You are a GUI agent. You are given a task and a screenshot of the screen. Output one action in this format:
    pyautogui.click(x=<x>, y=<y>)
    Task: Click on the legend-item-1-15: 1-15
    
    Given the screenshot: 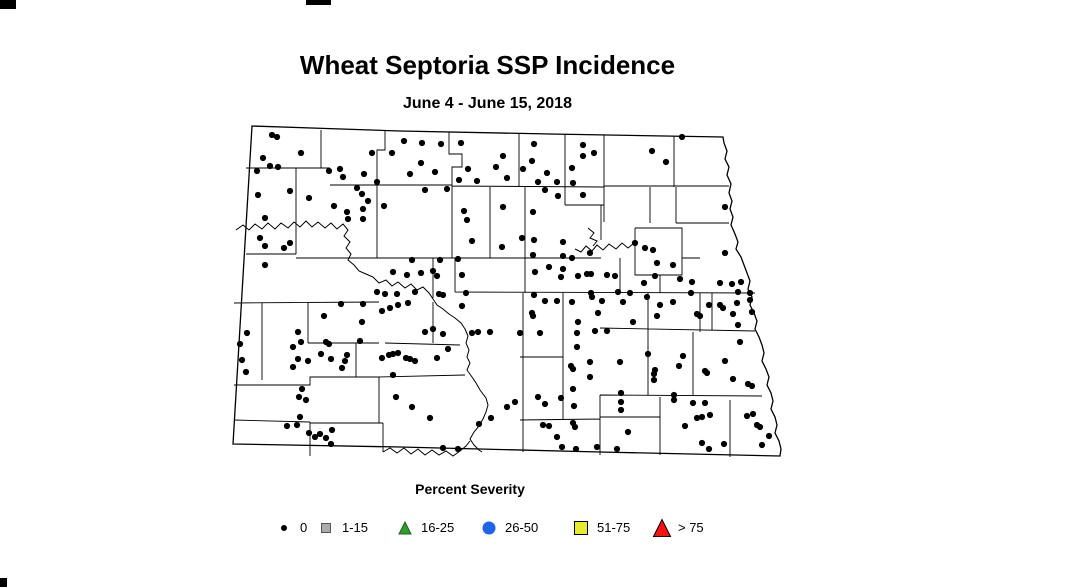 What is the action you would take?
    pyautogui.click(x=342, y=527)
    